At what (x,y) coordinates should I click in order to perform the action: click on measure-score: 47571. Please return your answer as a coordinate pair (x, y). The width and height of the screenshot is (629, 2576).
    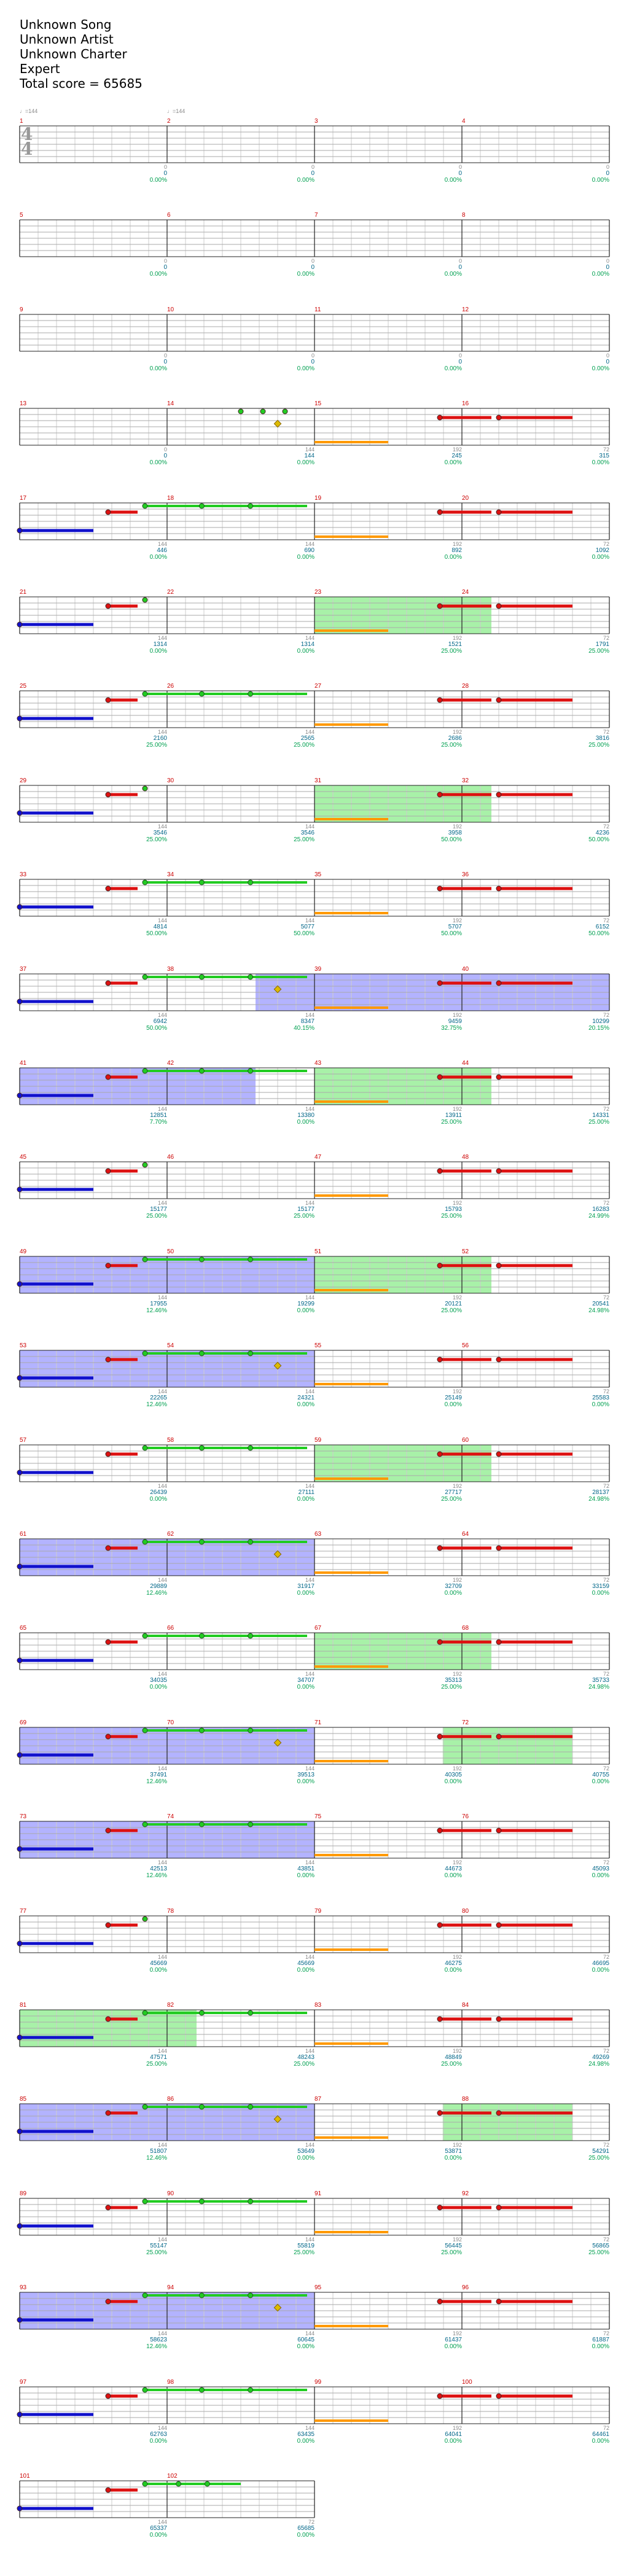
    Looking at the image, I should click on (159, 2057).